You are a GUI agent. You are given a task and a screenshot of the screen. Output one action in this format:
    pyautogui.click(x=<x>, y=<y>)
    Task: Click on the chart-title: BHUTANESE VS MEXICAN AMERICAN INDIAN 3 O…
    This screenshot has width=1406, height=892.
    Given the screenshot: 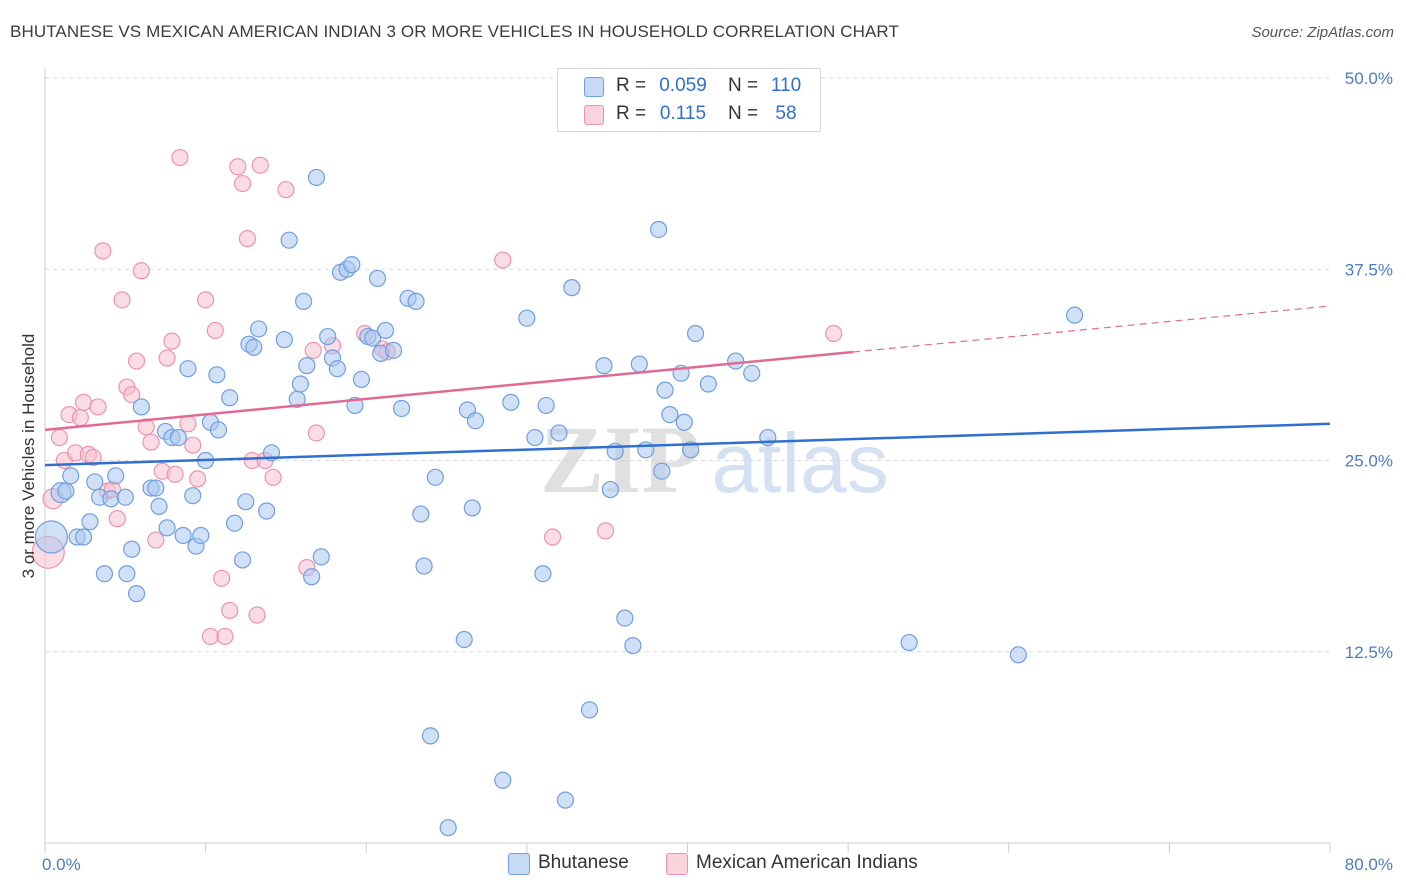 What is the action you would take?
    pyautogui.click(x=454, y=31)
    